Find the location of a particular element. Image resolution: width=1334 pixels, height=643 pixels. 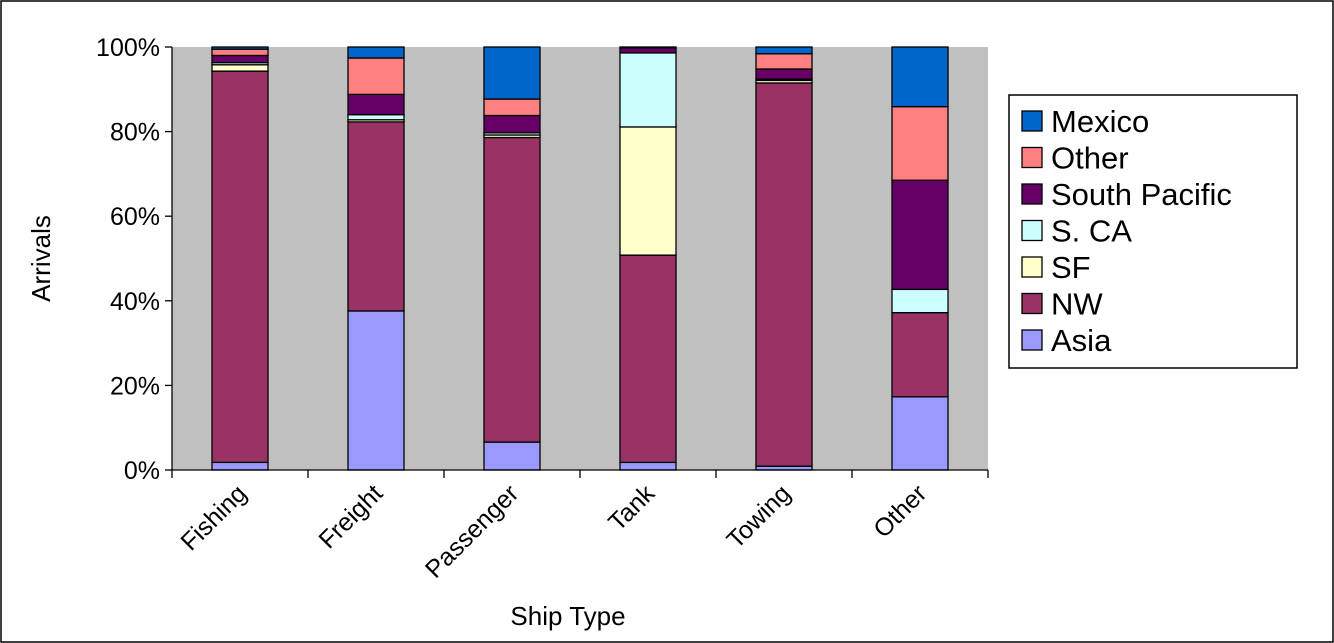

bar-freight-s-ca is located at coordinates (376, 117).